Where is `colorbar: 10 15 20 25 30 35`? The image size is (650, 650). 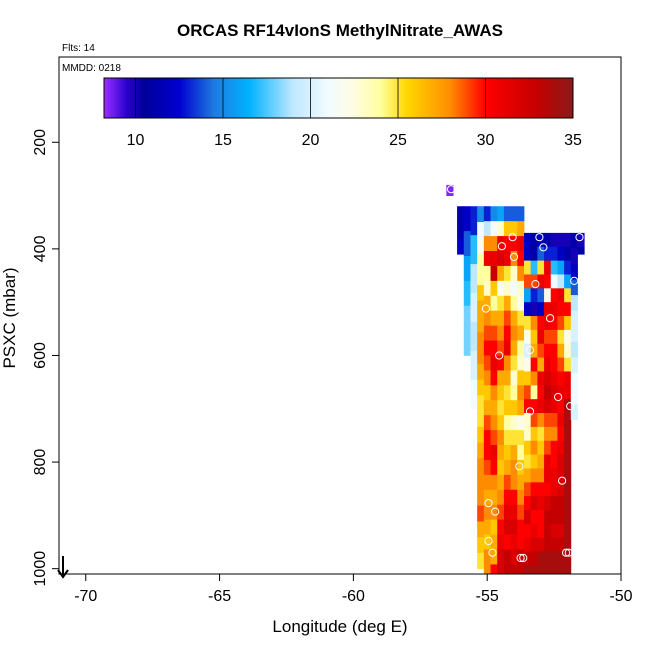
colorbar: 10 15 20 25 30 35 is located at coordinates (342, 113).